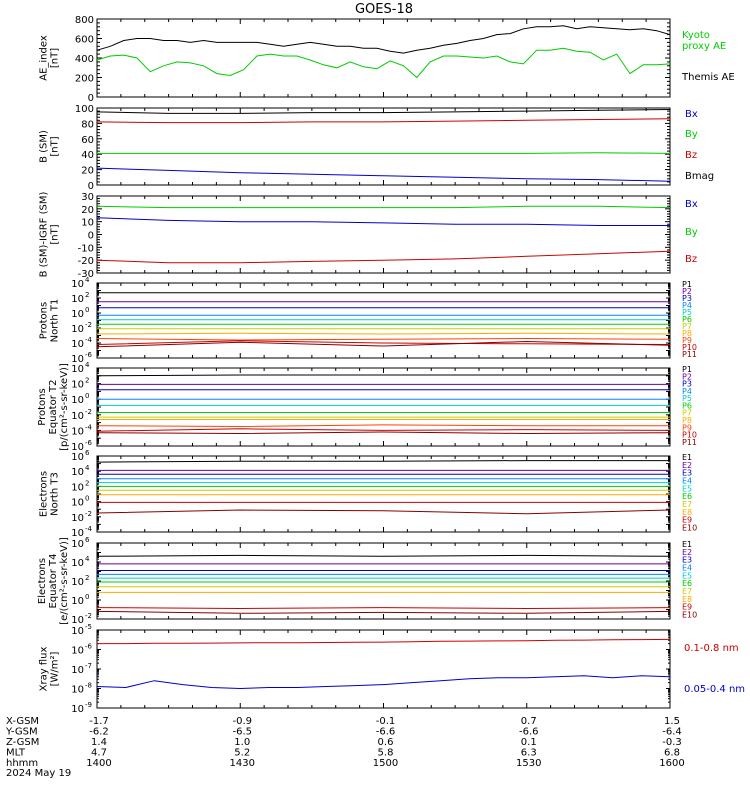 The width and height of the screenshot is (750, 800). What do you see at coordinates (711, 648) in the screenshot?
I see `legend-entry: 0.1-0.8 nm` at bounding box center [711, 648].